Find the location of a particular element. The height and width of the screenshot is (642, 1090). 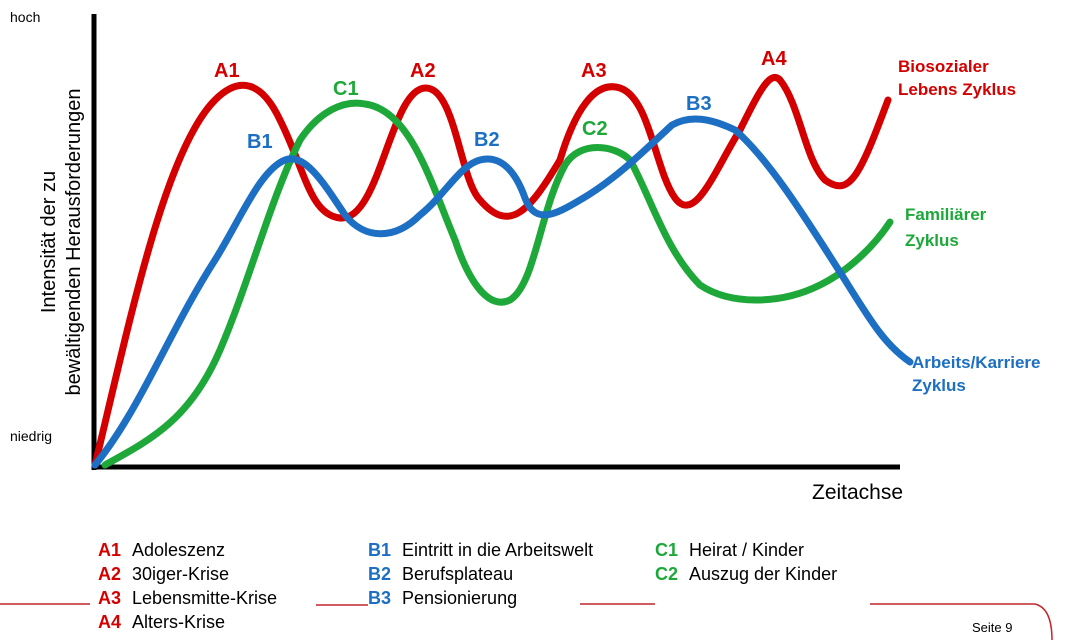

marker-b2: B2 is located at coordinates (487, 140).